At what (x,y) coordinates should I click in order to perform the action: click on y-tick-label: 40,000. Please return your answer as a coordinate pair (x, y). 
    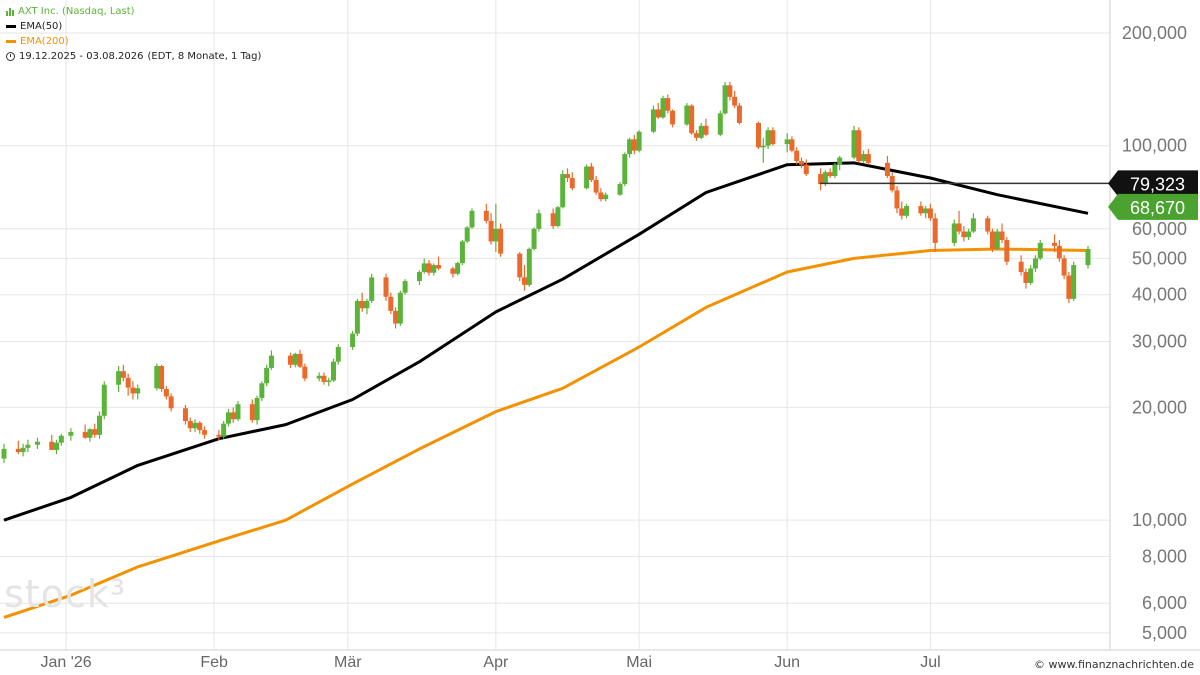
    Looking at the image, I should click on (1159, 295).